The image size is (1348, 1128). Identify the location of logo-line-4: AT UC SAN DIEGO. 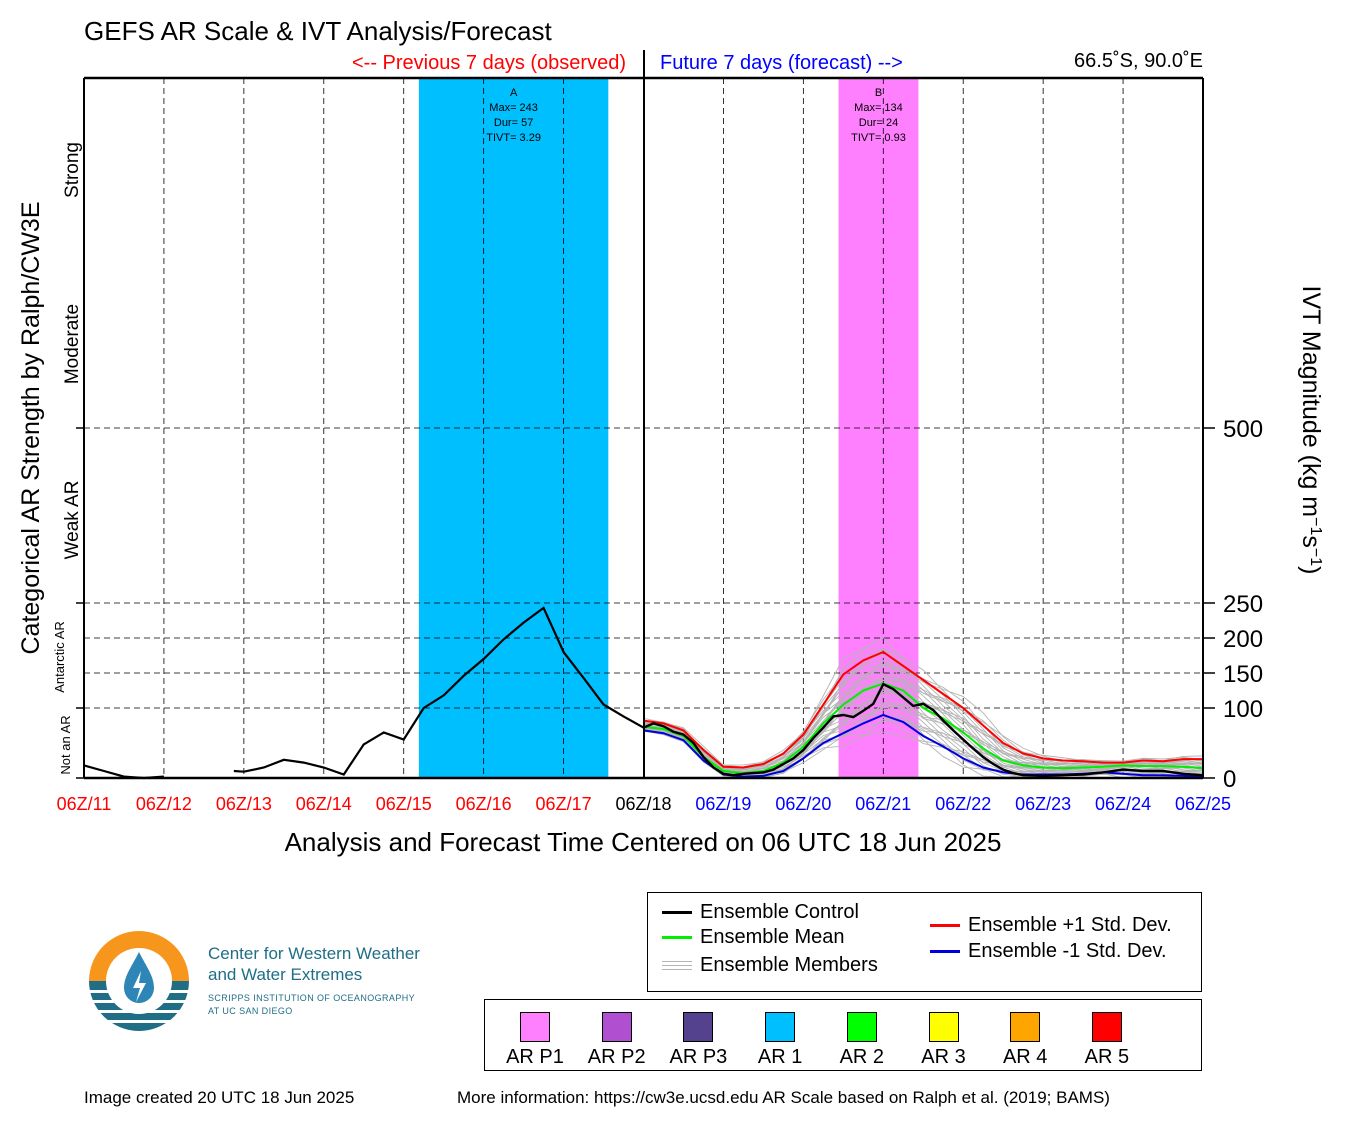
(250, 1011).